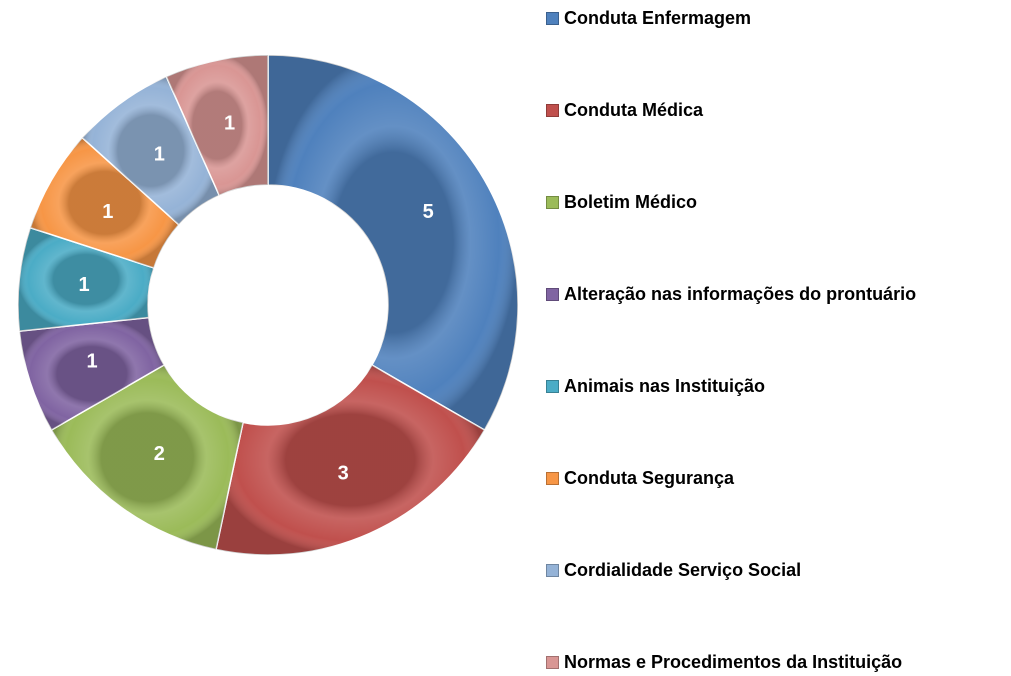 The image size is (1011, 676). I want to click on legend-label: Animais nas Instituição, so click(665, 386).